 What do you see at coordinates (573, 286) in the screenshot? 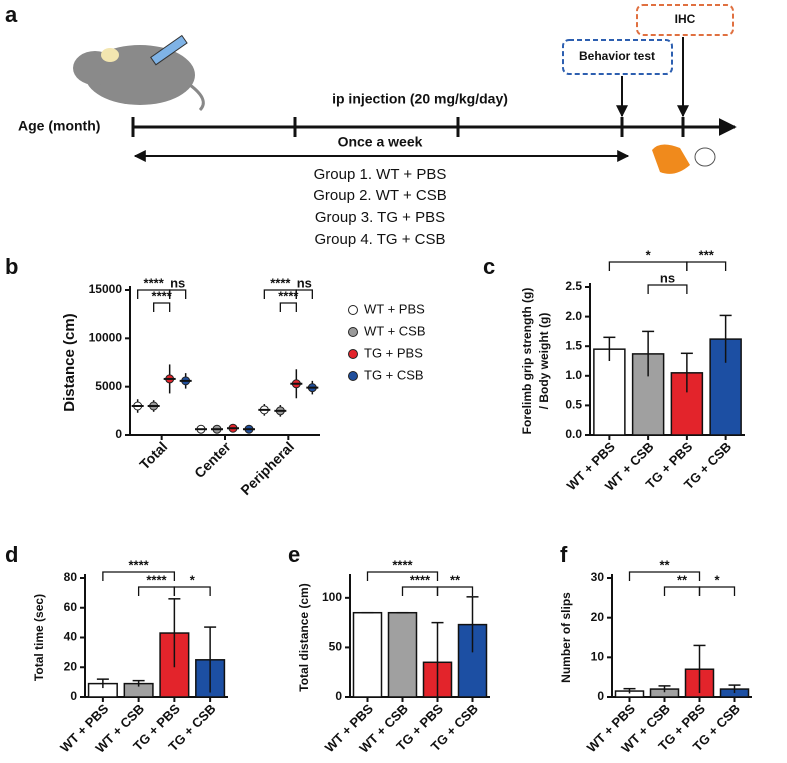
I see `y-tick-label: 2.5` at bounding box center [573, 286].